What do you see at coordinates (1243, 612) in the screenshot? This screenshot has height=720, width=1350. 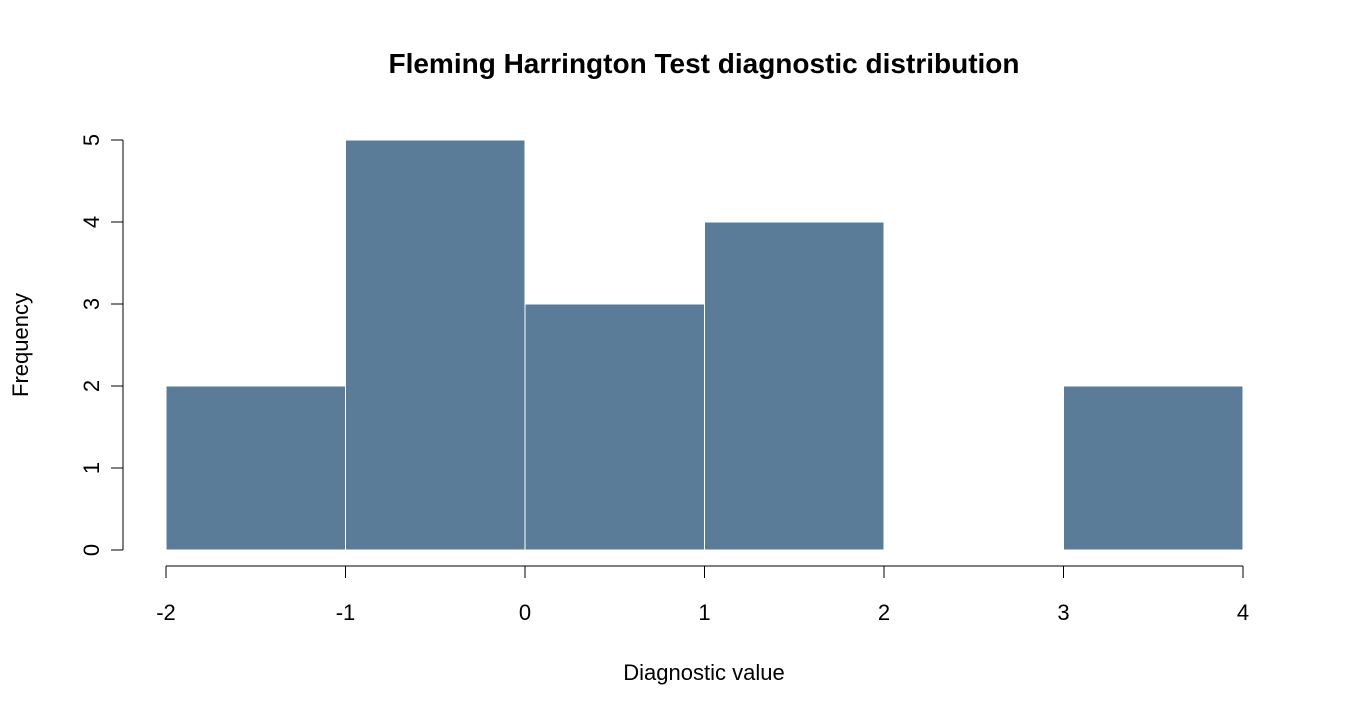 I see `x-tick-label: 4` at bounding box center [1243, 612].